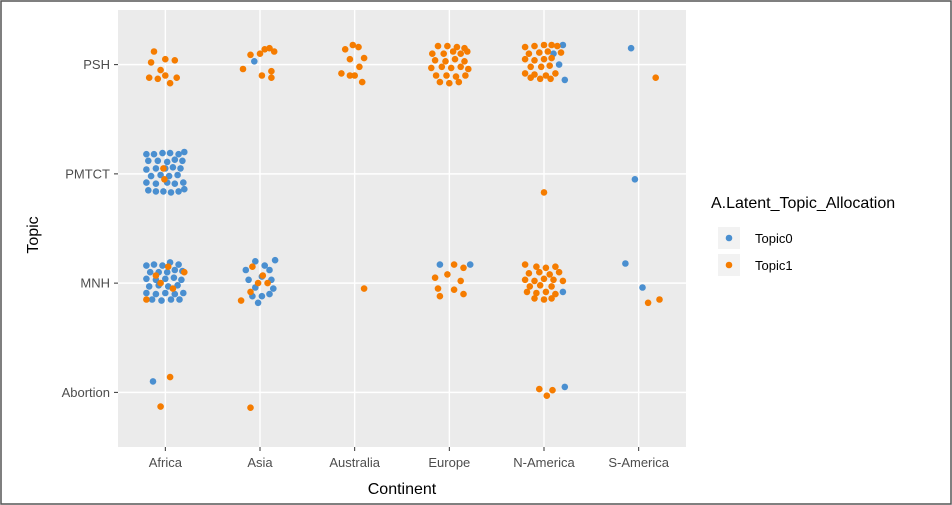  Describe the element at coordinates (729, 238) in the screenshot. I see `legend-swatch` at that location.